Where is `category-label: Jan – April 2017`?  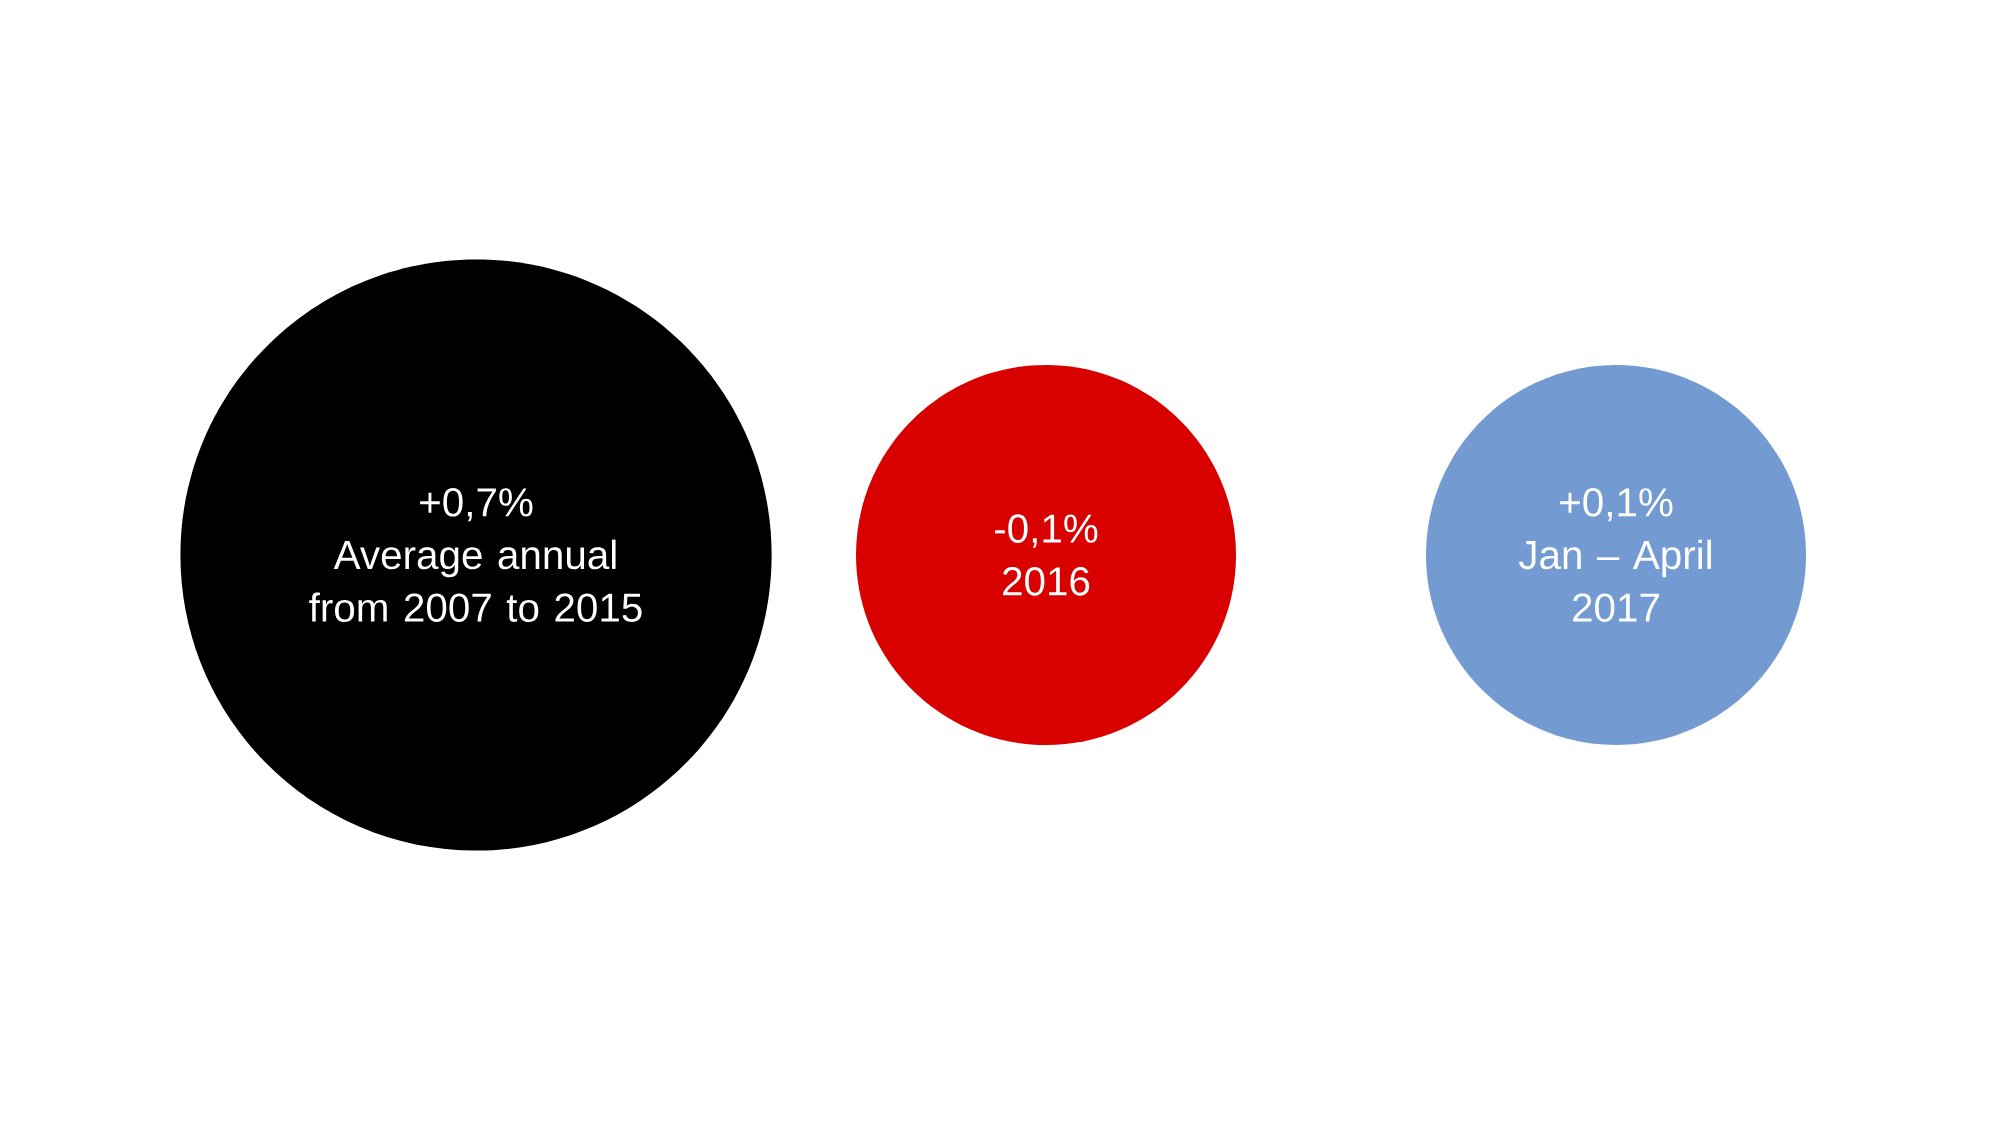
category-label: Jan – April 2017 is located at coordinates (1614, 581).